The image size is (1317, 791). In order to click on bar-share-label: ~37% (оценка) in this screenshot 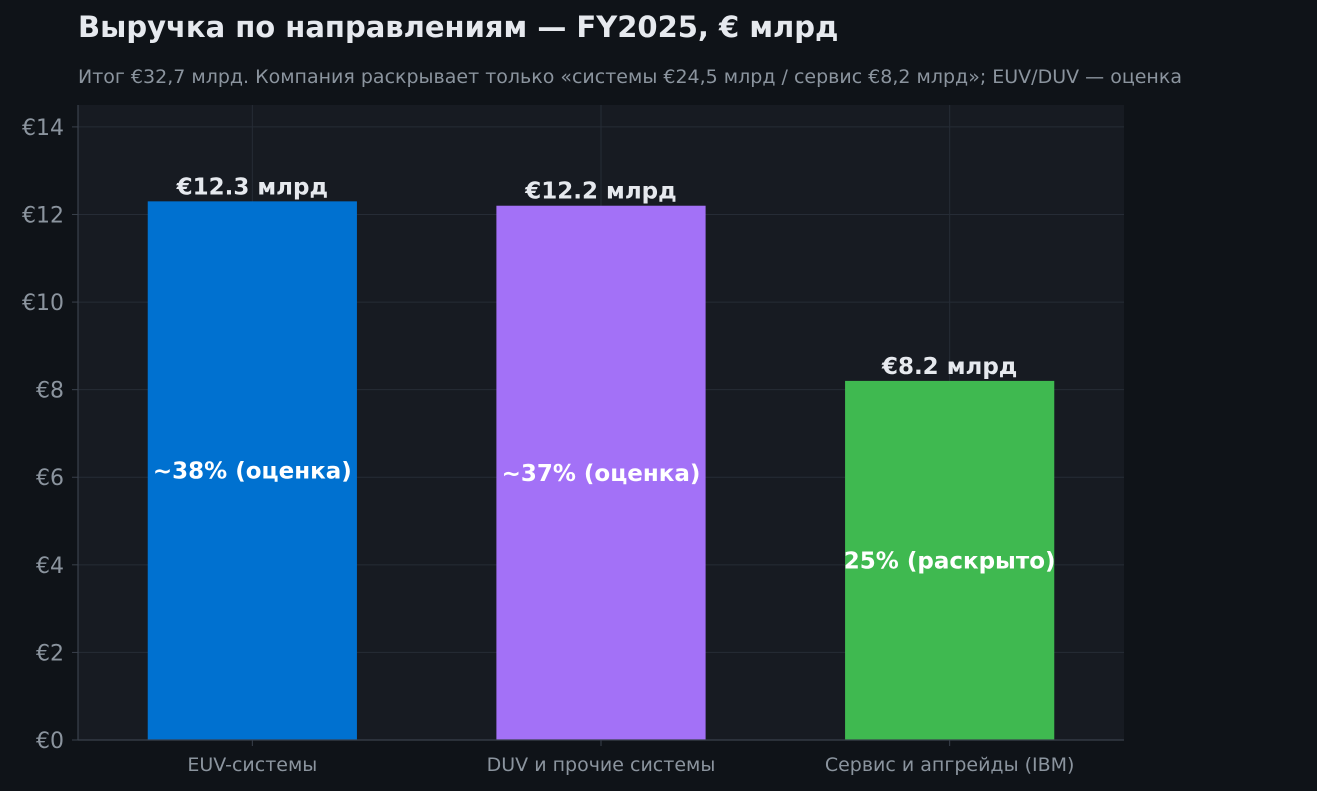, I will do `click(601, 474)`.